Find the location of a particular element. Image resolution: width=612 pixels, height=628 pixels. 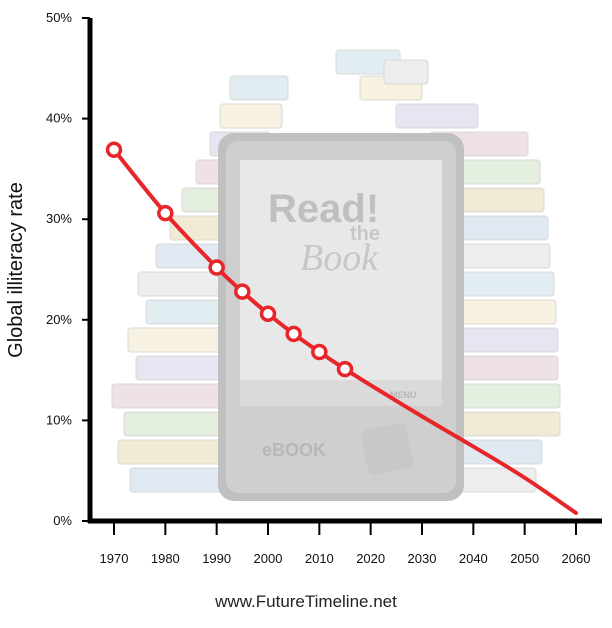

y-tick-group: 0% 10% 20% 30% 40% 50% is located at coordinates (68, 269).